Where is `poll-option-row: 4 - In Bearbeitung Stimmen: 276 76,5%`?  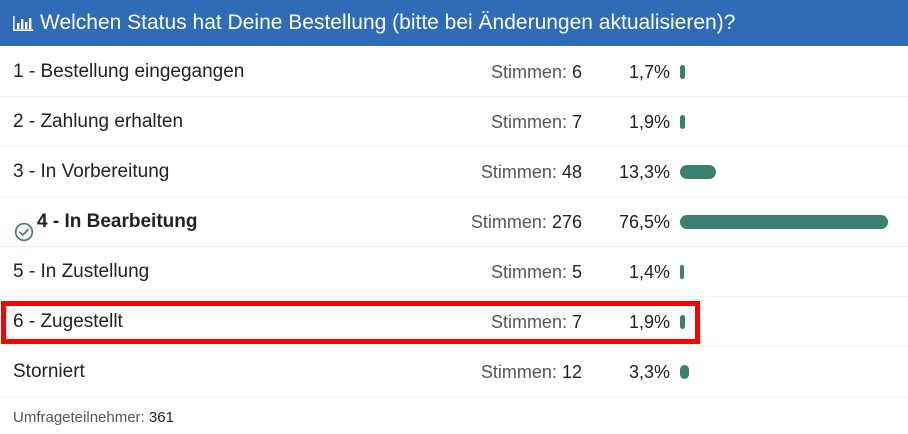 poll-option-row: 4 - In Bearbeitung Stimmen: 276 76,5% is located at coordinates (454, 222).